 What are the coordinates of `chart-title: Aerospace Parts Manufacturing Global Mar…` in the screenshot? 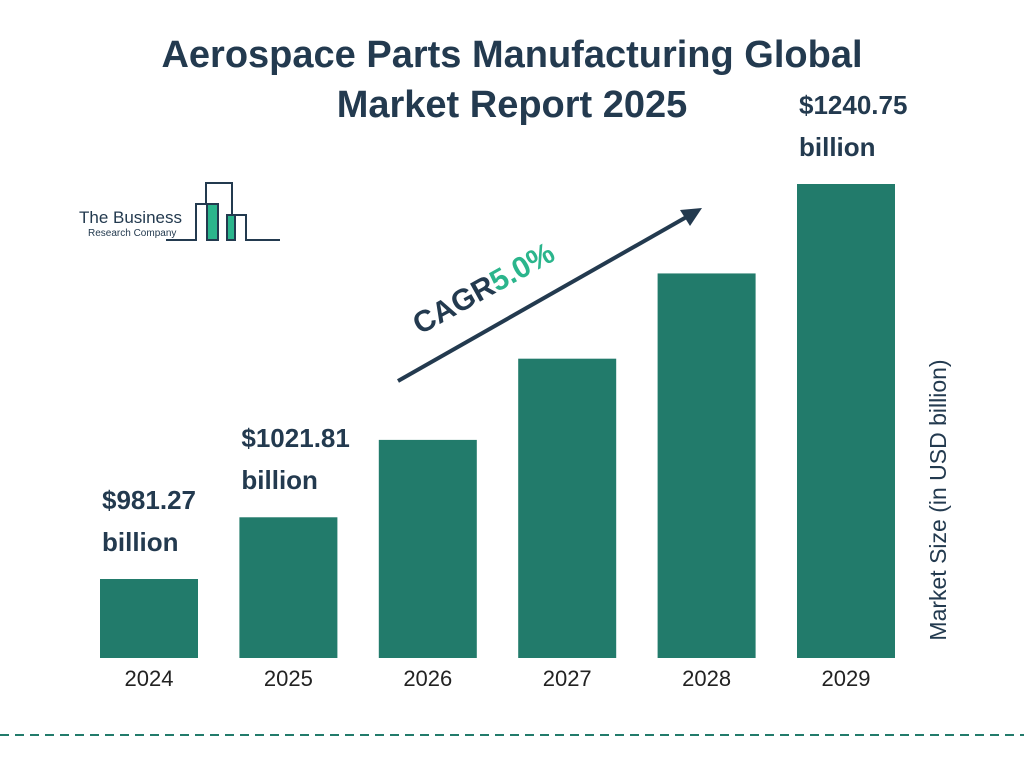 It's located at (512, 80).